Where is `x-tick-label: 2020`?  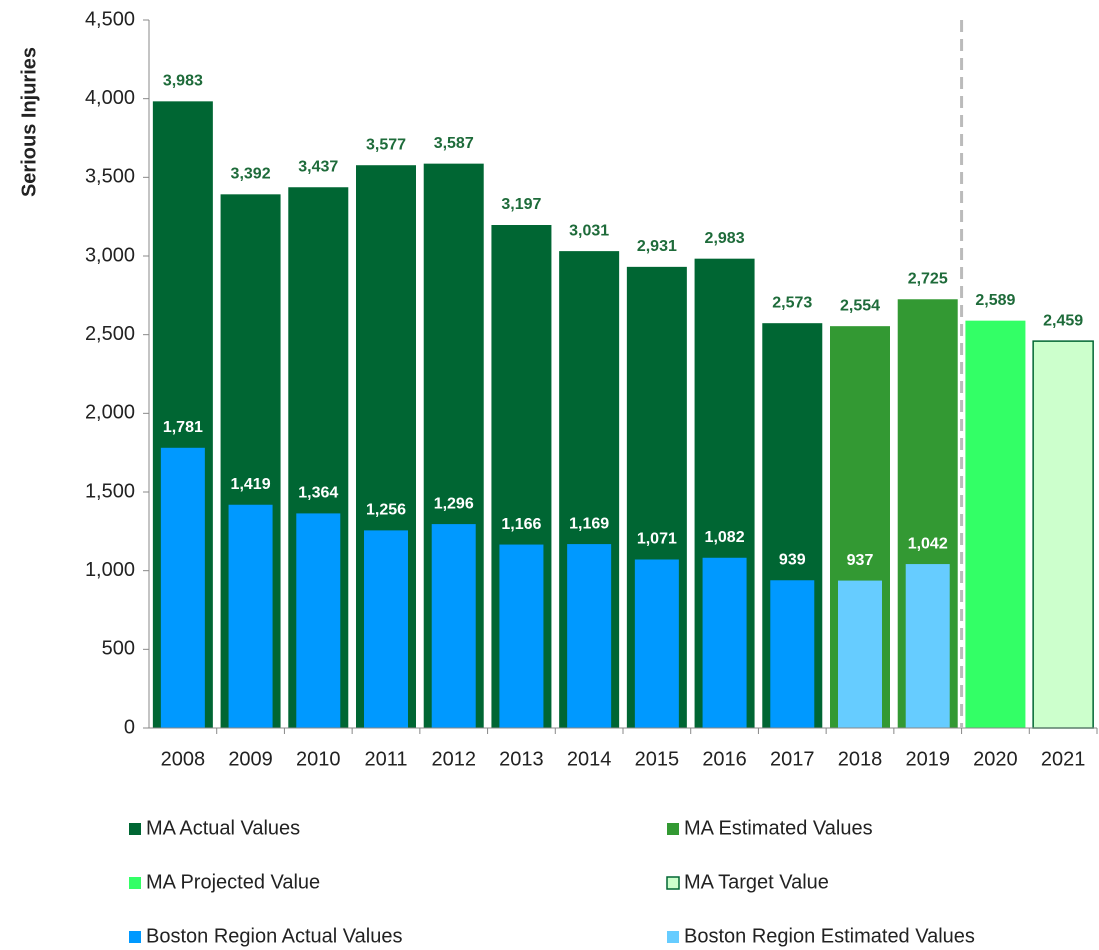 x-tick-label: 2020 is located at coordinates (995, 759).